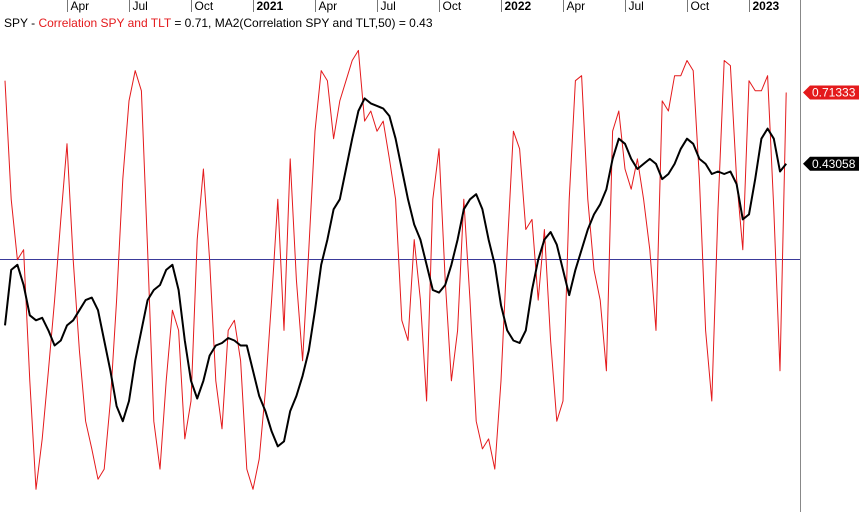 The image size is (859, 512). I want to click on legend-entry: MA2(Correlation SPY and TLT,50), so click(305, 23).